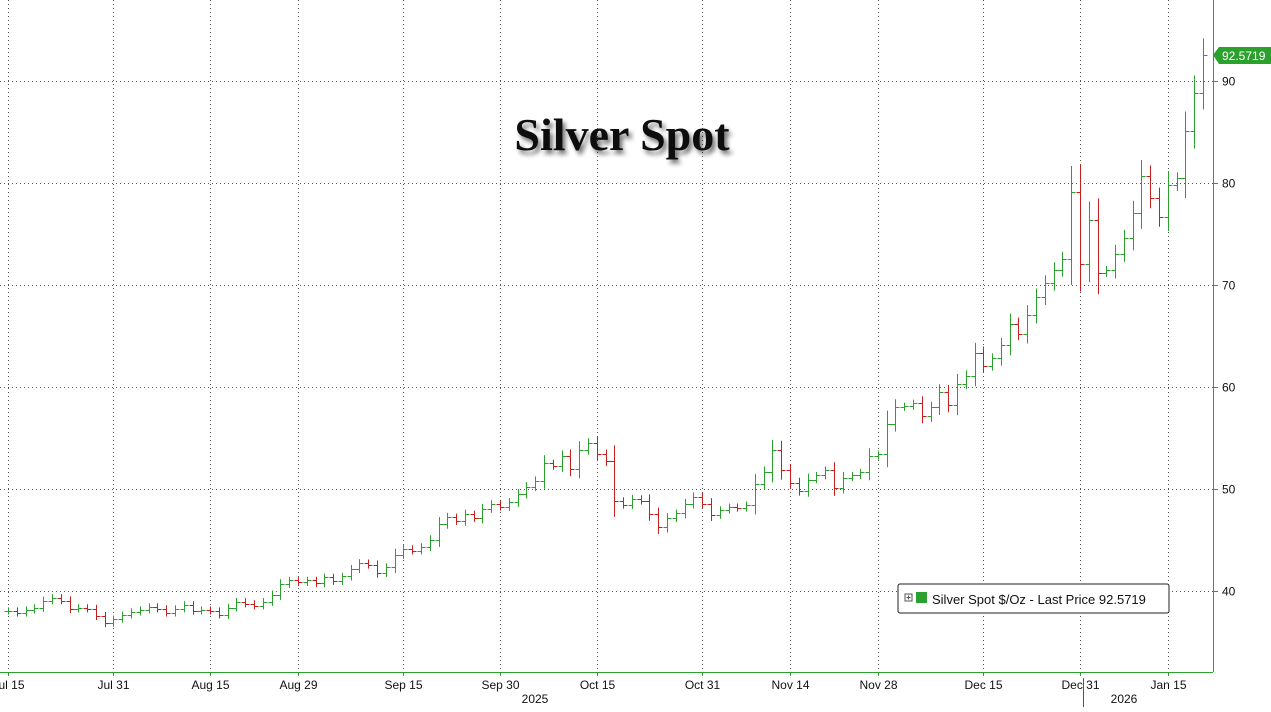 This screenshot has height=712, width=1271. Describe the element at coordinates (1168, 685) in the screenshot. I see `x-tick-label: Jan 15` at that location.